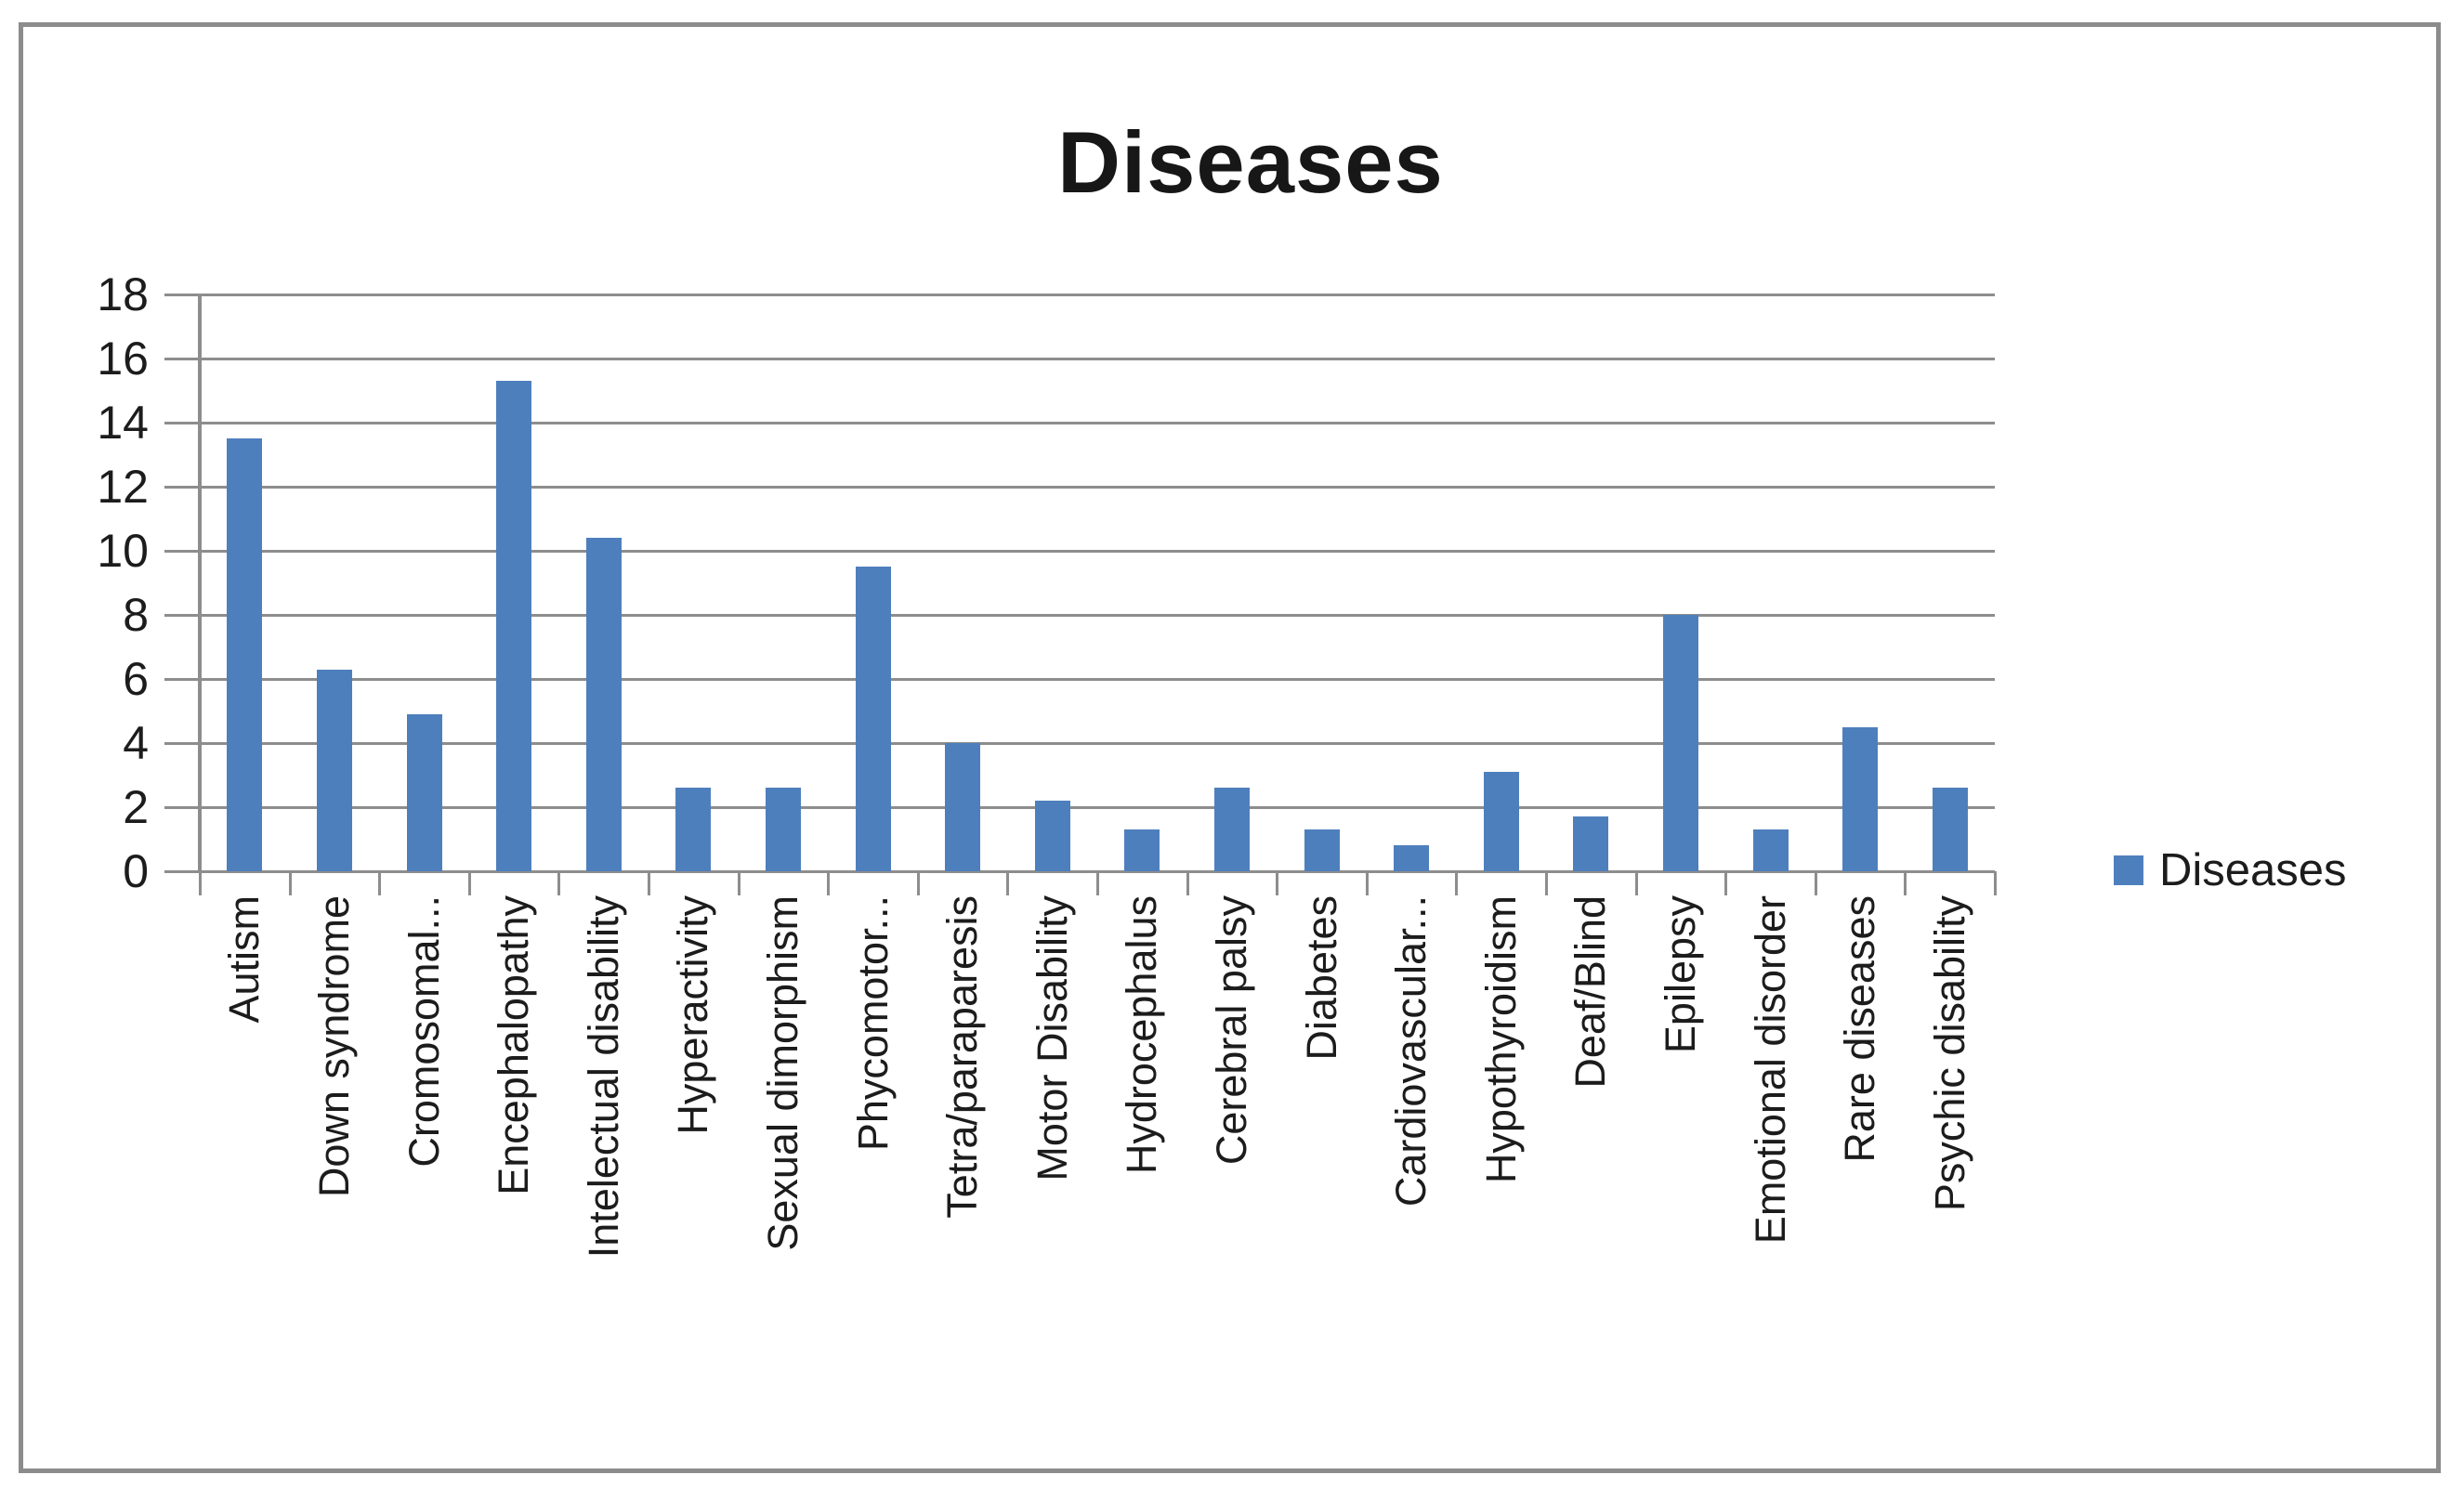  I want to click on y-axis-line, so click(200, 583).